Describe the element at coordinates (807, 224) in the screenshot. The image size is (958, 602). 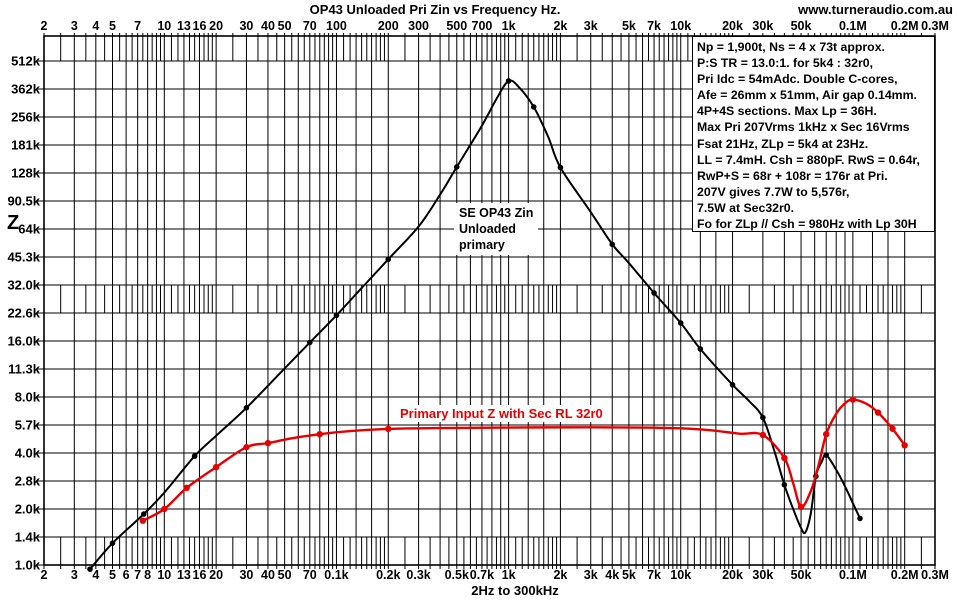
I see `annotation-line: Fo for ZLp // Csh = 980Hz with Lp 30H` at that location.